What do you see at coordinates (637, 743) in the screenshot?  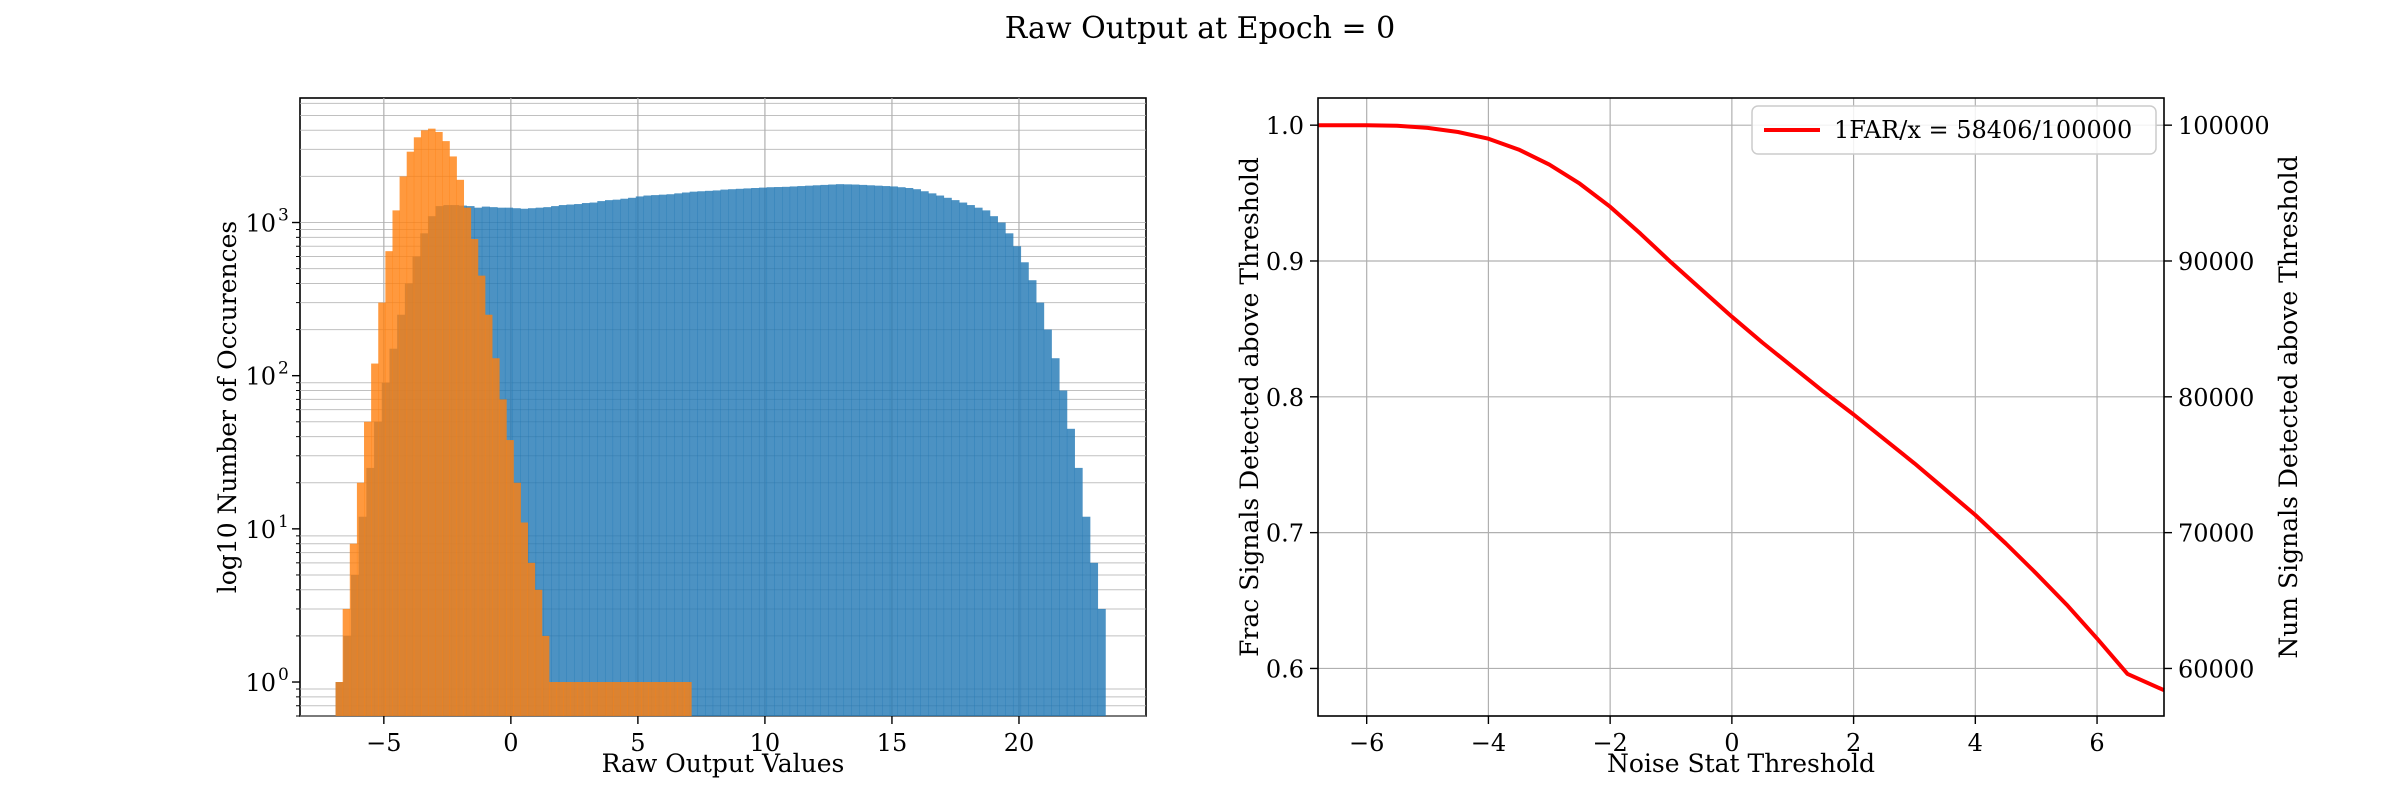 I see `histogram-x-tick-label: 5` at bounding box center [637, 743].